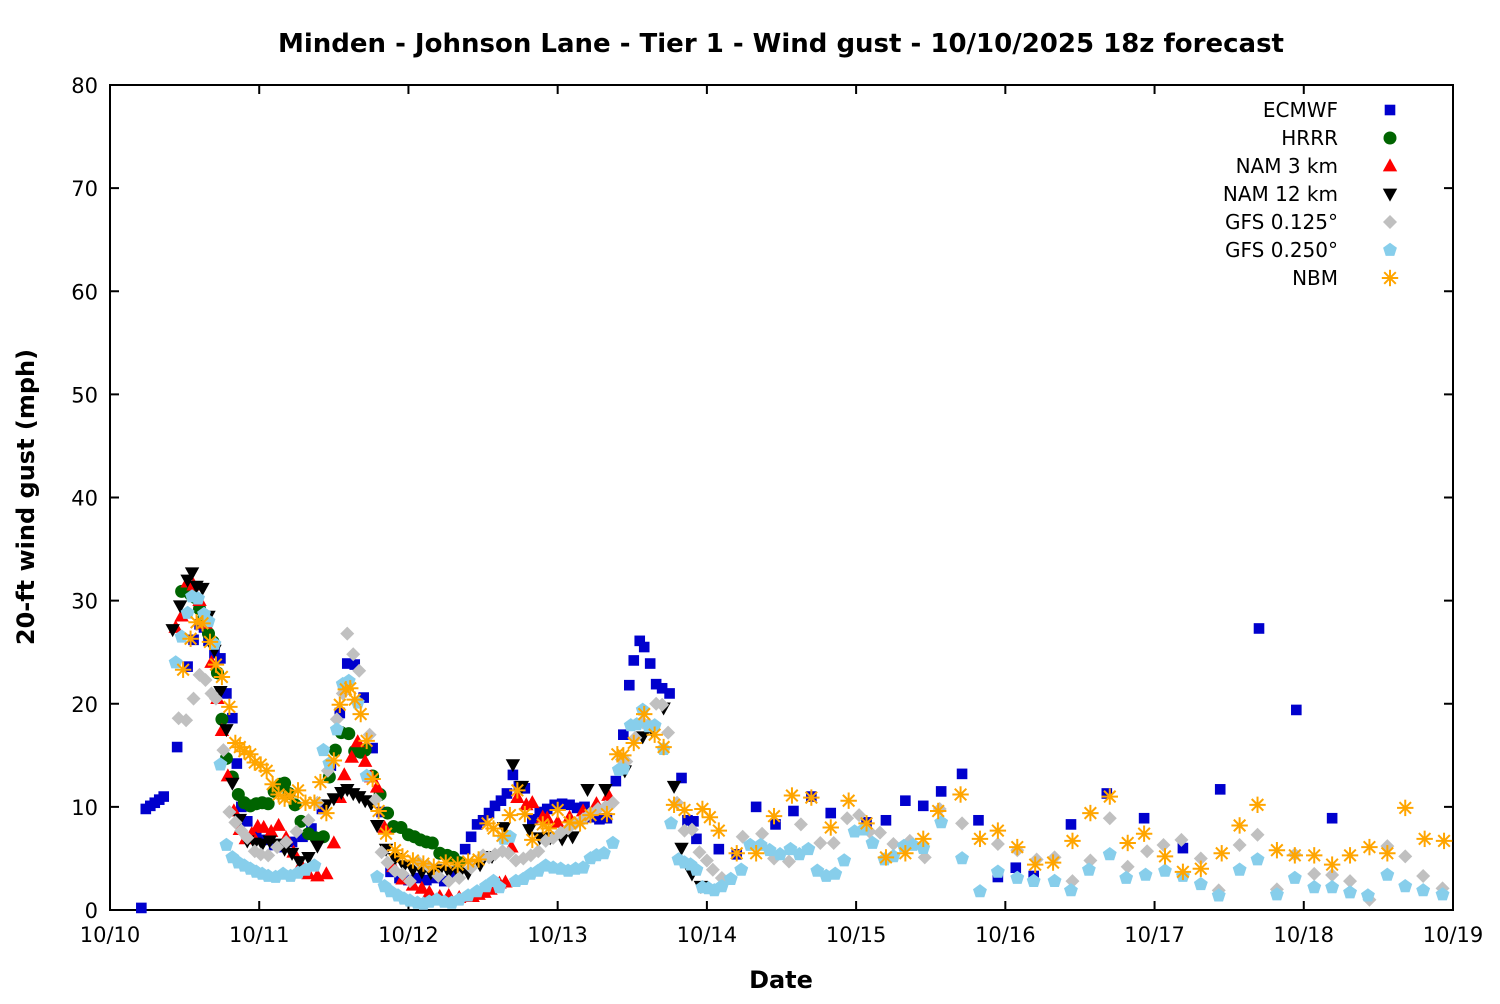 The height and width of the screenshot is (1004, 1500). I want to click on x-tick-label: 10/12, so click(408, 935).